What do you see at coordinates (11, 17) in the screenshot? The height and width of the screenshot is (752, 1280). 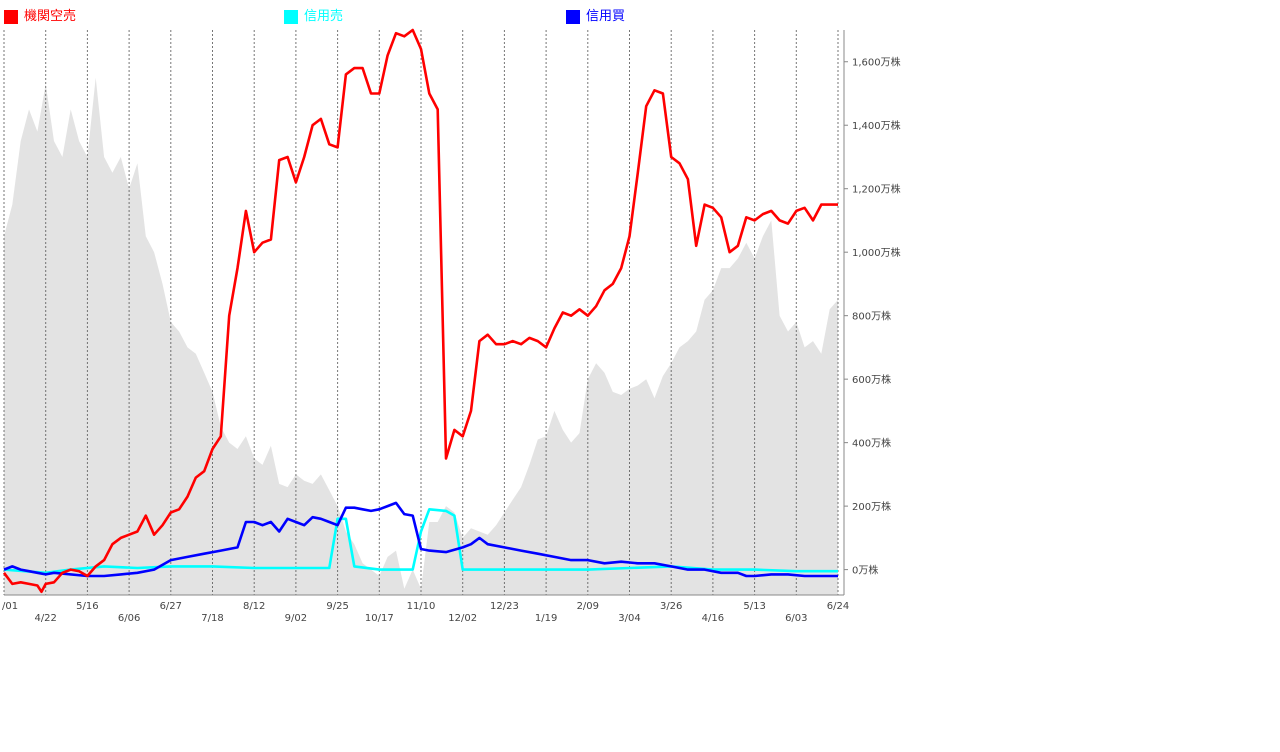 I see `legend-swatch-institutional-short` at bounding box center [11, 17].